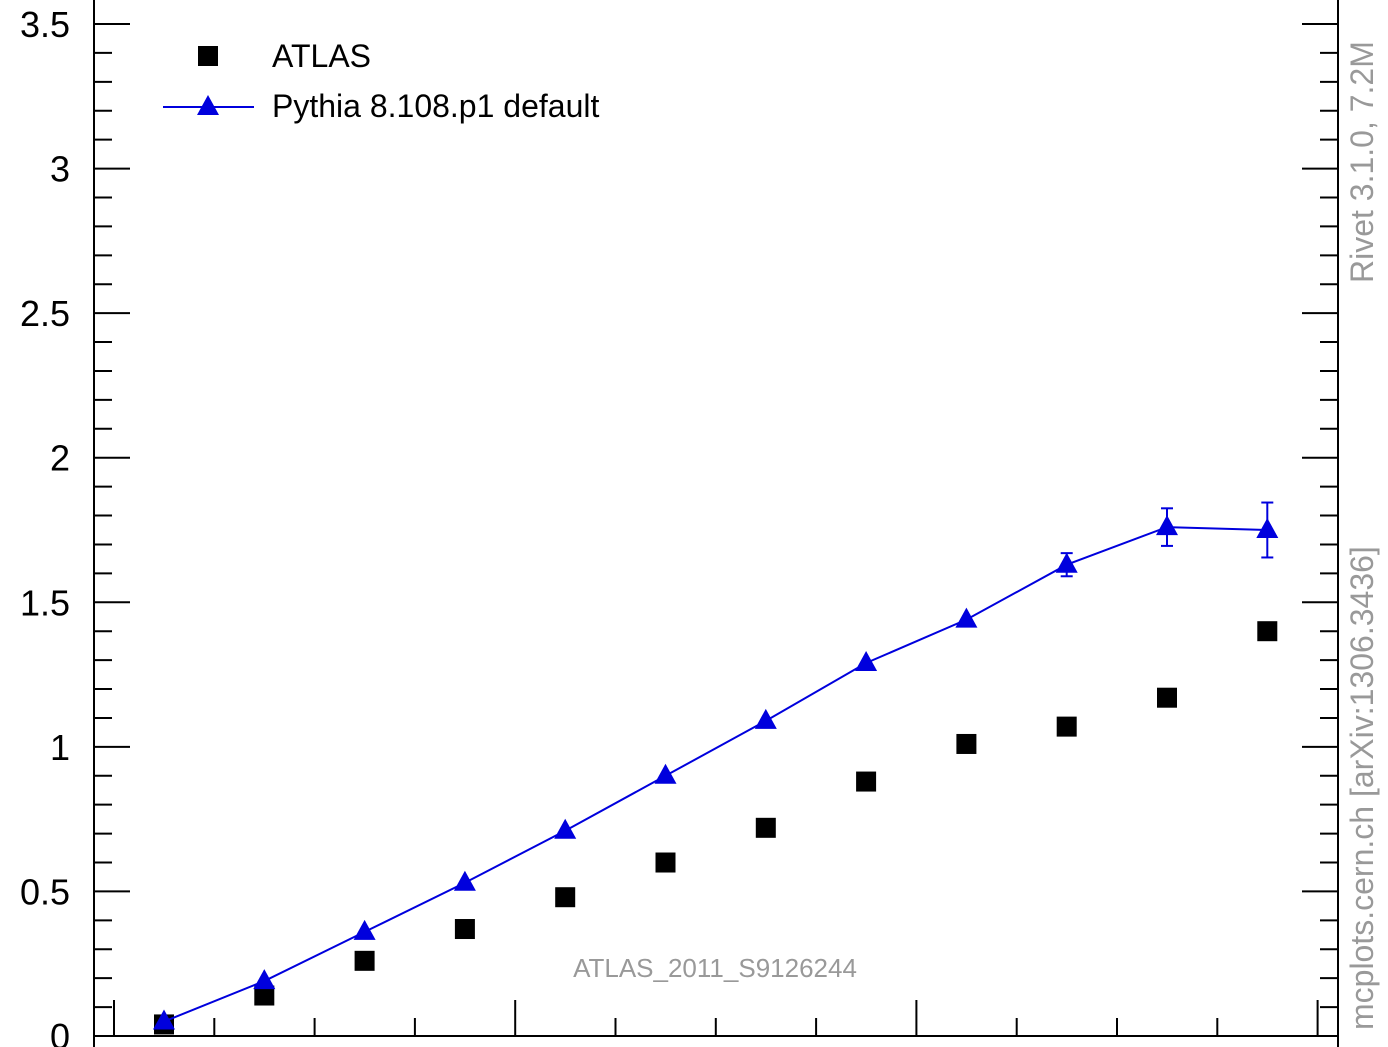 The image size is (1388, 1047). I want to click on y-tick-label: 1, so click(60, 747).